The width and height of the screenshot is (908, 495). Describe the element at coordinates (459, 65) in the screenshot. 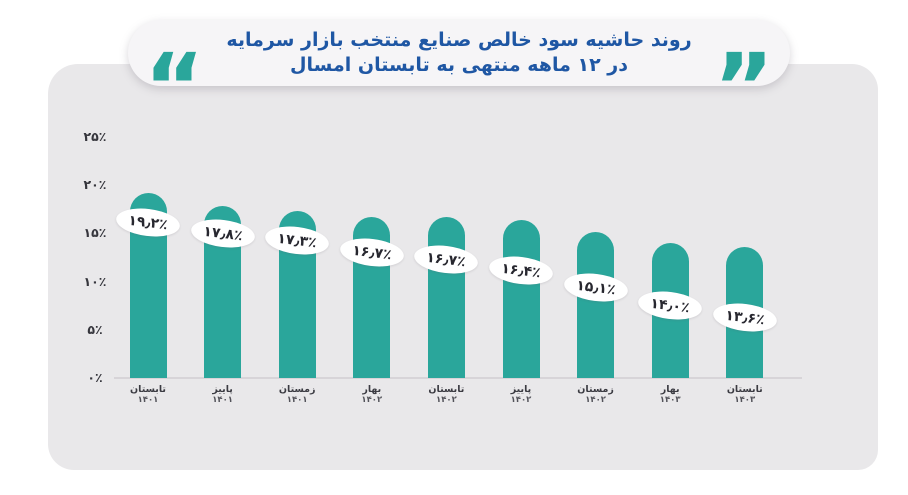

I see `title-line-2: در ۱۲ ماهه منتهی به تابستان امسال` at that location.